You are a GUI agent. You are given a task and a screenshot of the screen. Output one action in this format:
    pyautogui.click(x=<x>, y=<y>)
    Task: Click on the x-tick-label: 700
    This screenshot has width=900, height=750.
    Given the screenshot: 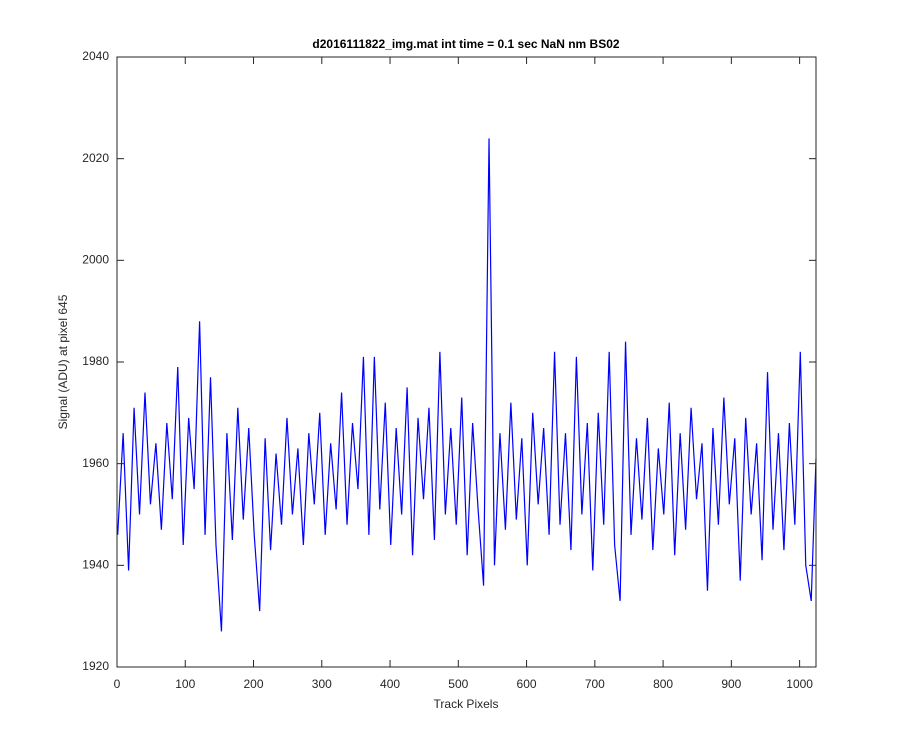 What is the action you would take?
    pyautogui.click(x=595, y=684)
    